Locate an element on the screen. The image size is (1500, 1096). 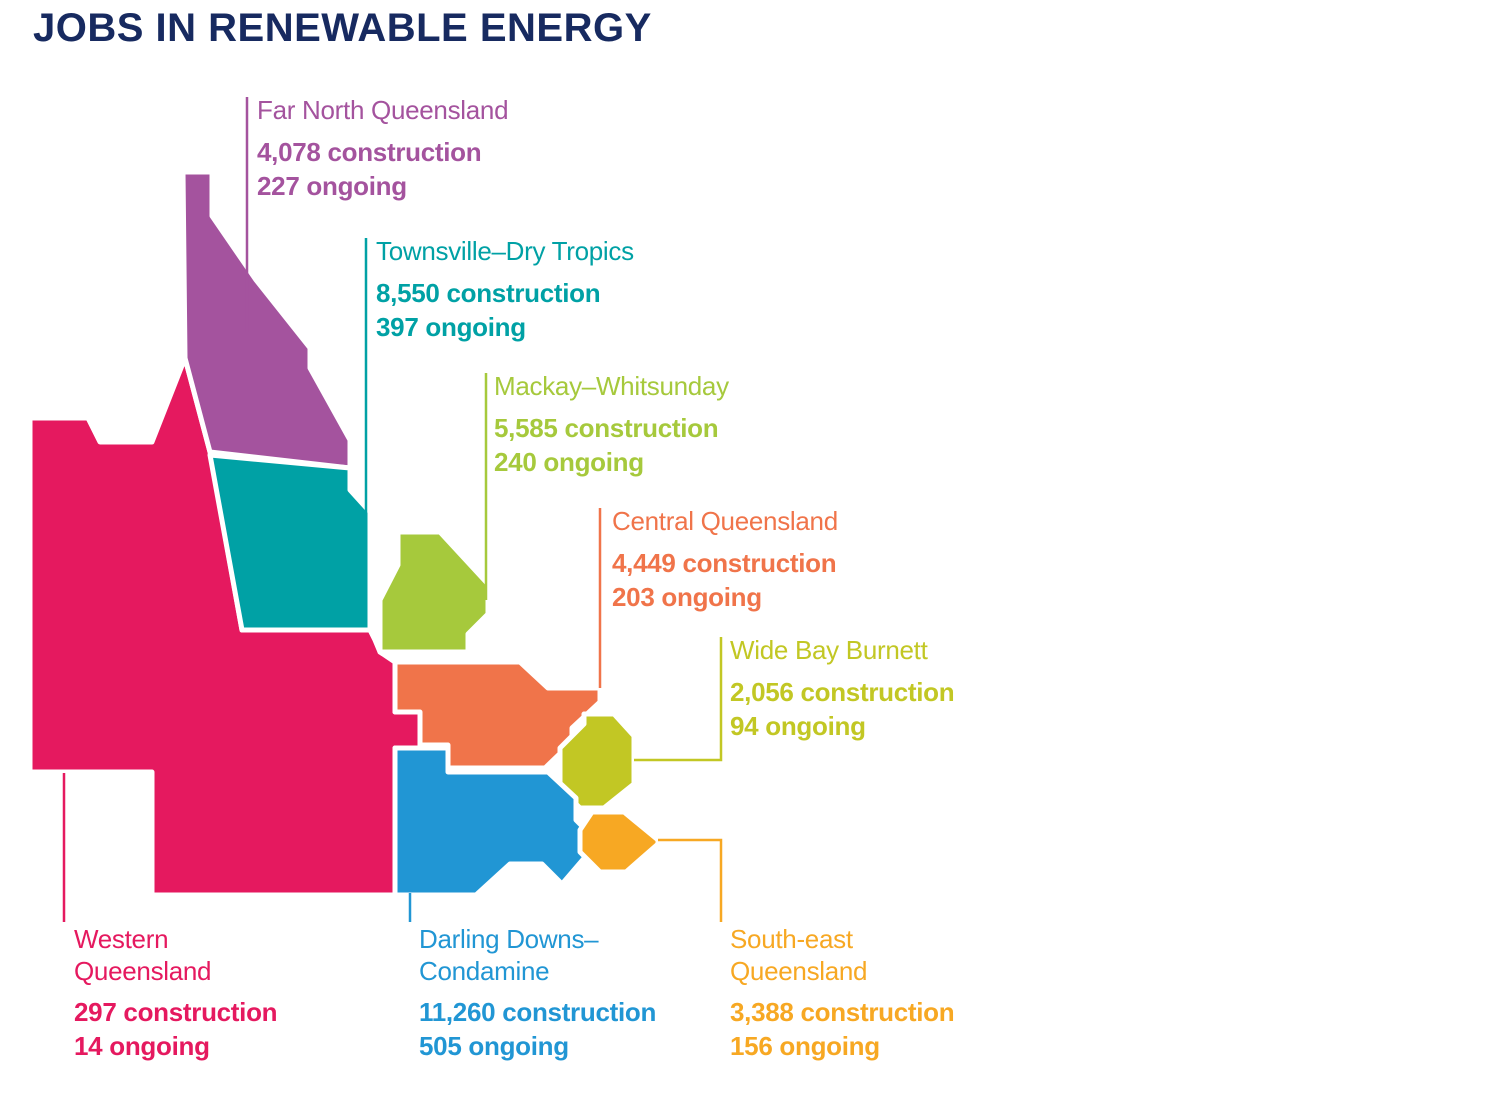
region-construction-jobs: 4,449 construction is located at coordinates (724, 562).